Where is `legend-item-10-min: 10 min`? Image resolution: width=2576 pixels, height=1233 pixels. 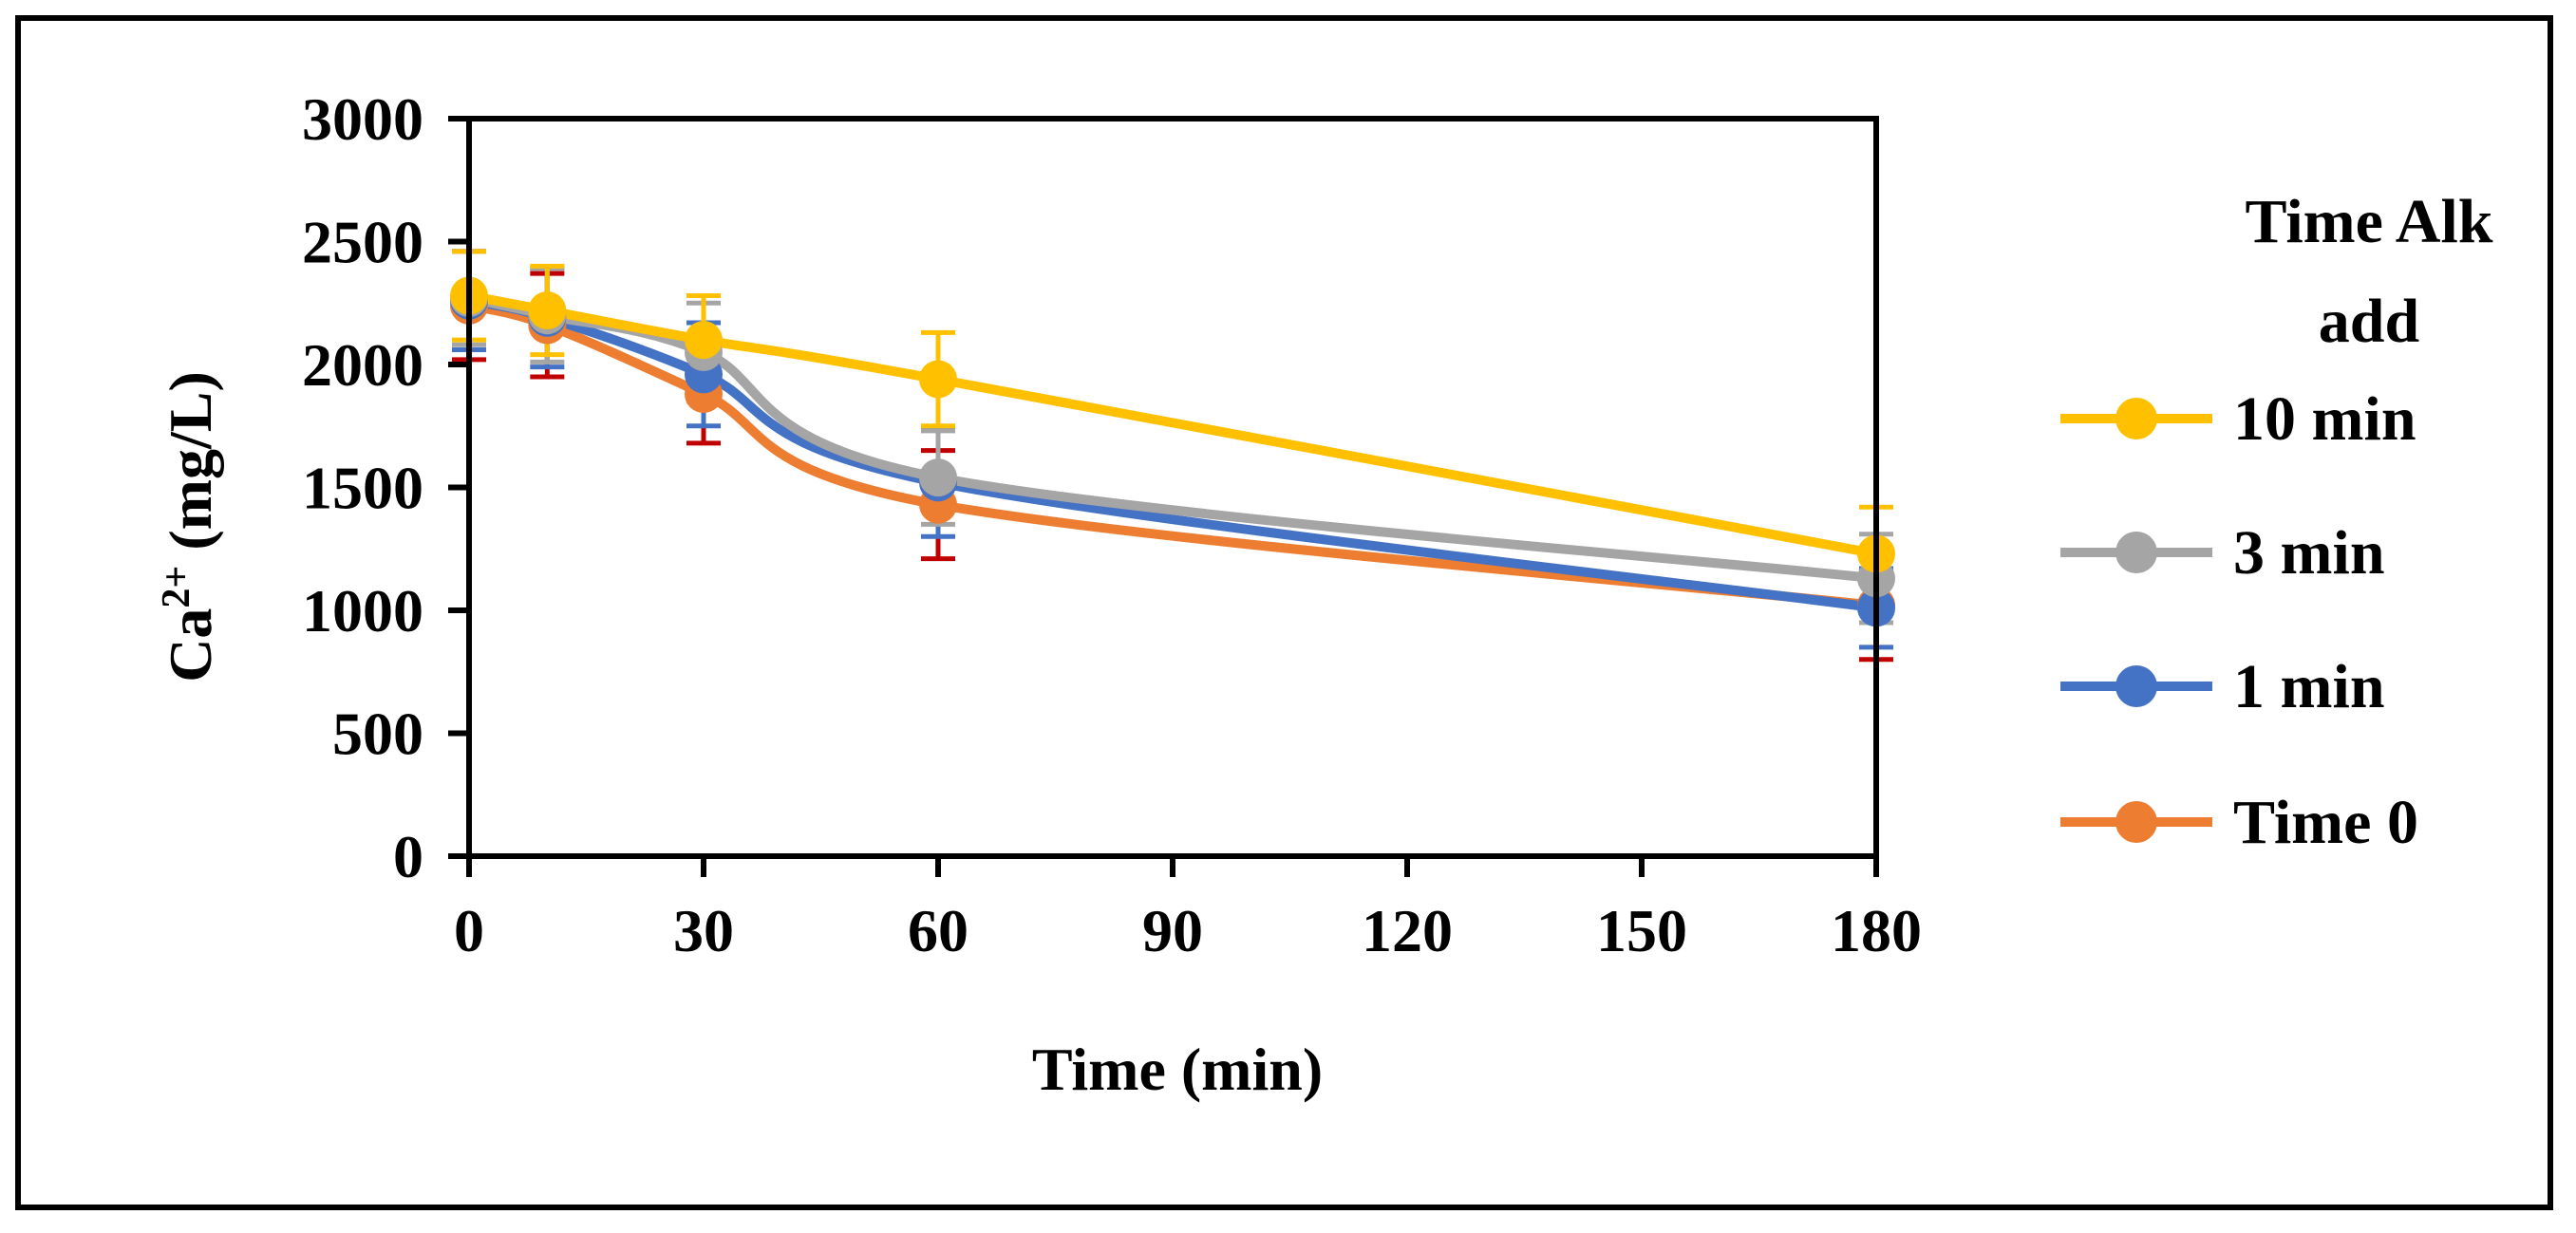
legend-item-10-min: 10 min is located at coordinates (2238, 419).